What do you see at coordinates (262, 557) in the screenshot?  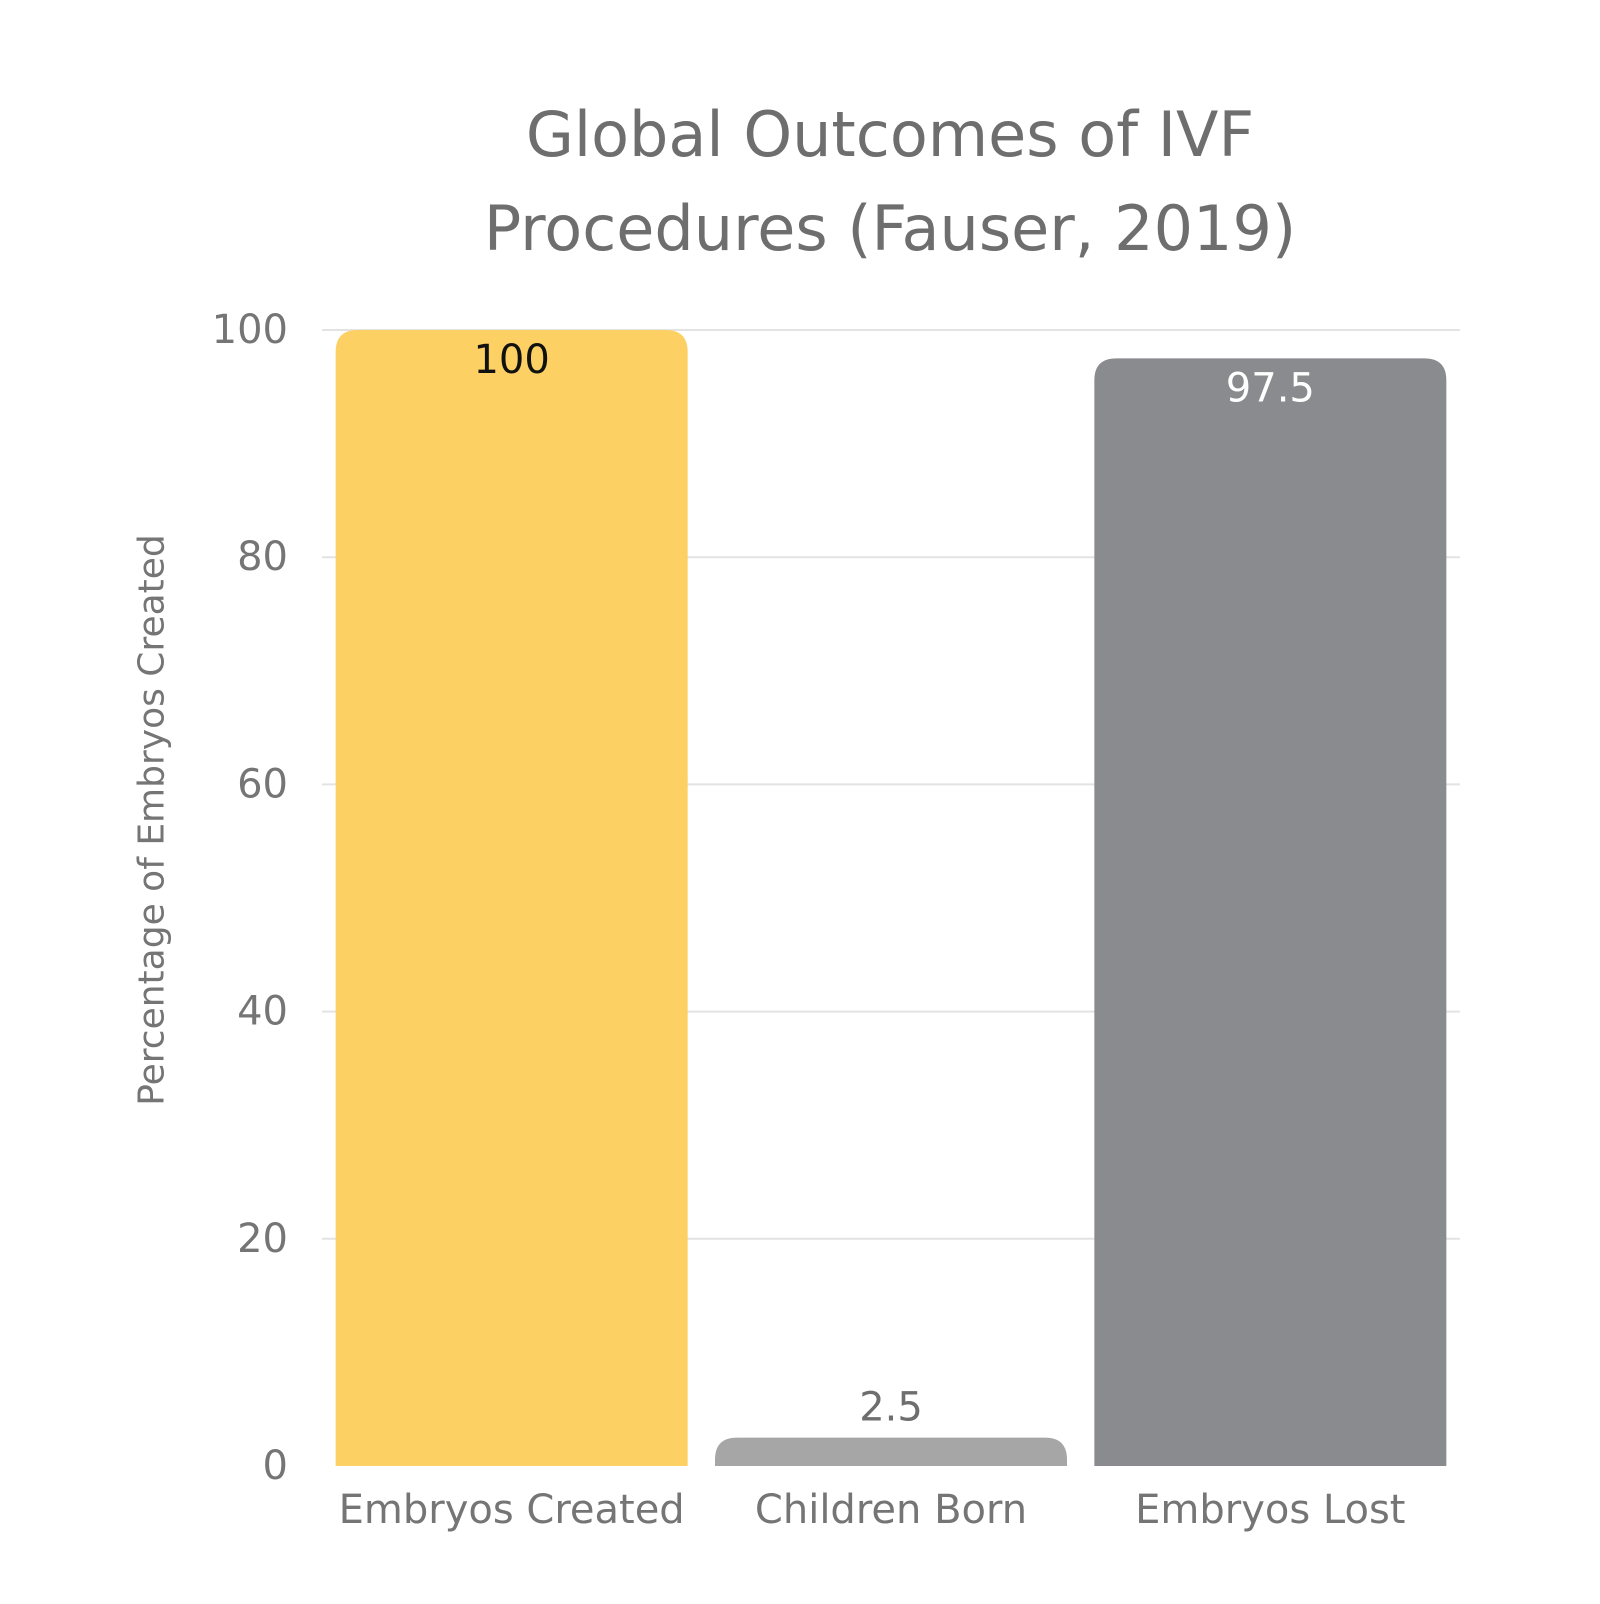 I see `y-tick-label-80: 80` at bounding box center [262, 557].